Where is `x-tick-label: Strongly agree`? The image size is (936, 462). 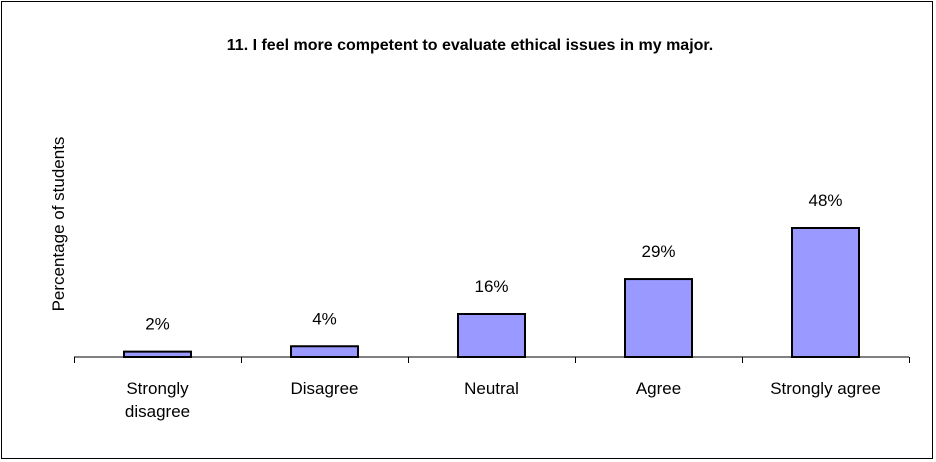 x-tick-label: Strongly agree is located at coordinates (825, 388).